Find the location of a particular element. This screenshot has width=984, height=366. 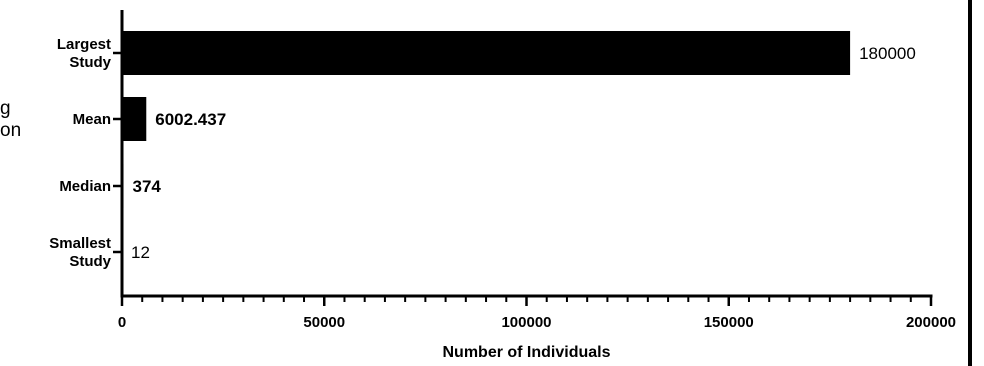

x-tick-label: 50000 is located at coordinates (324, 322).